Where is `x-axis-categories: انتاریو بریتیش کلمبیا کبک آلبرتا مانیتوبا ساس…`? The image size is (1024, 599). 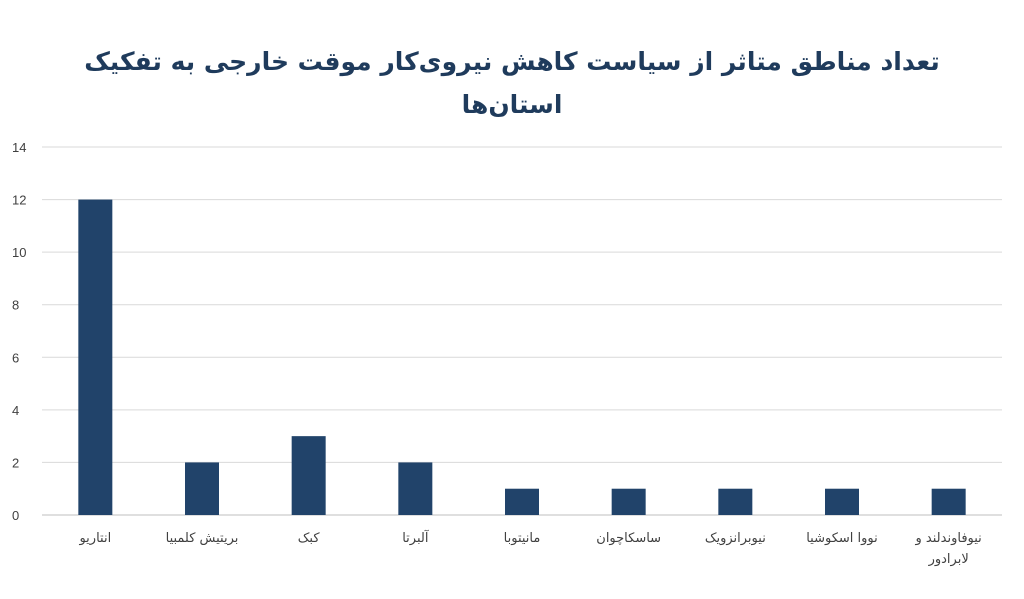
x-axis-categories: انتاریو بریتیش کلمبیا کبک آلبرتا مانیتوبا ساس… is located at coordinates (529, 548).